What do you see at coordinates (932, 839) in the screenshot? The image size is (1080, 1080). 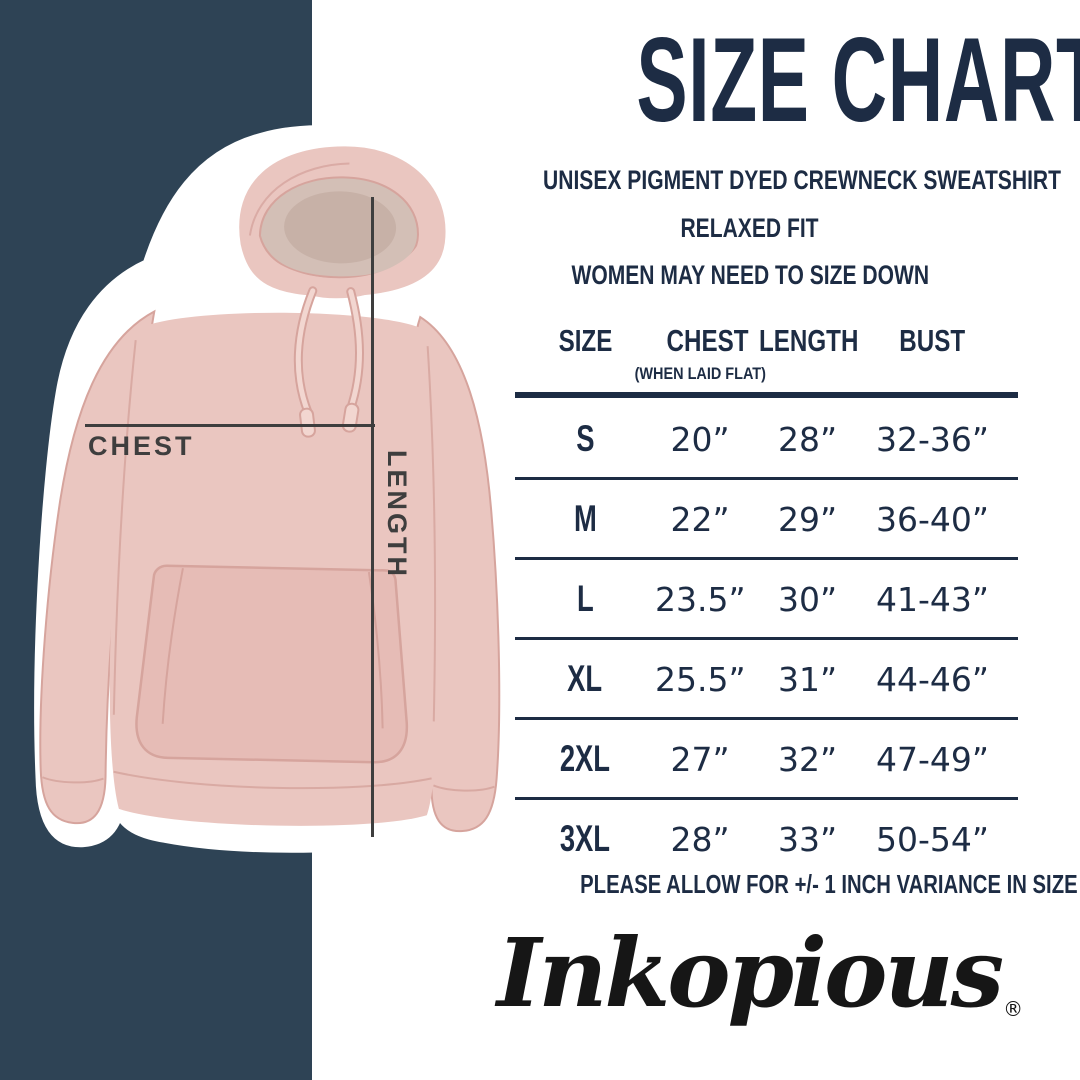 I see `cell-bust: 50-54”` at bounding box center [932, 839].